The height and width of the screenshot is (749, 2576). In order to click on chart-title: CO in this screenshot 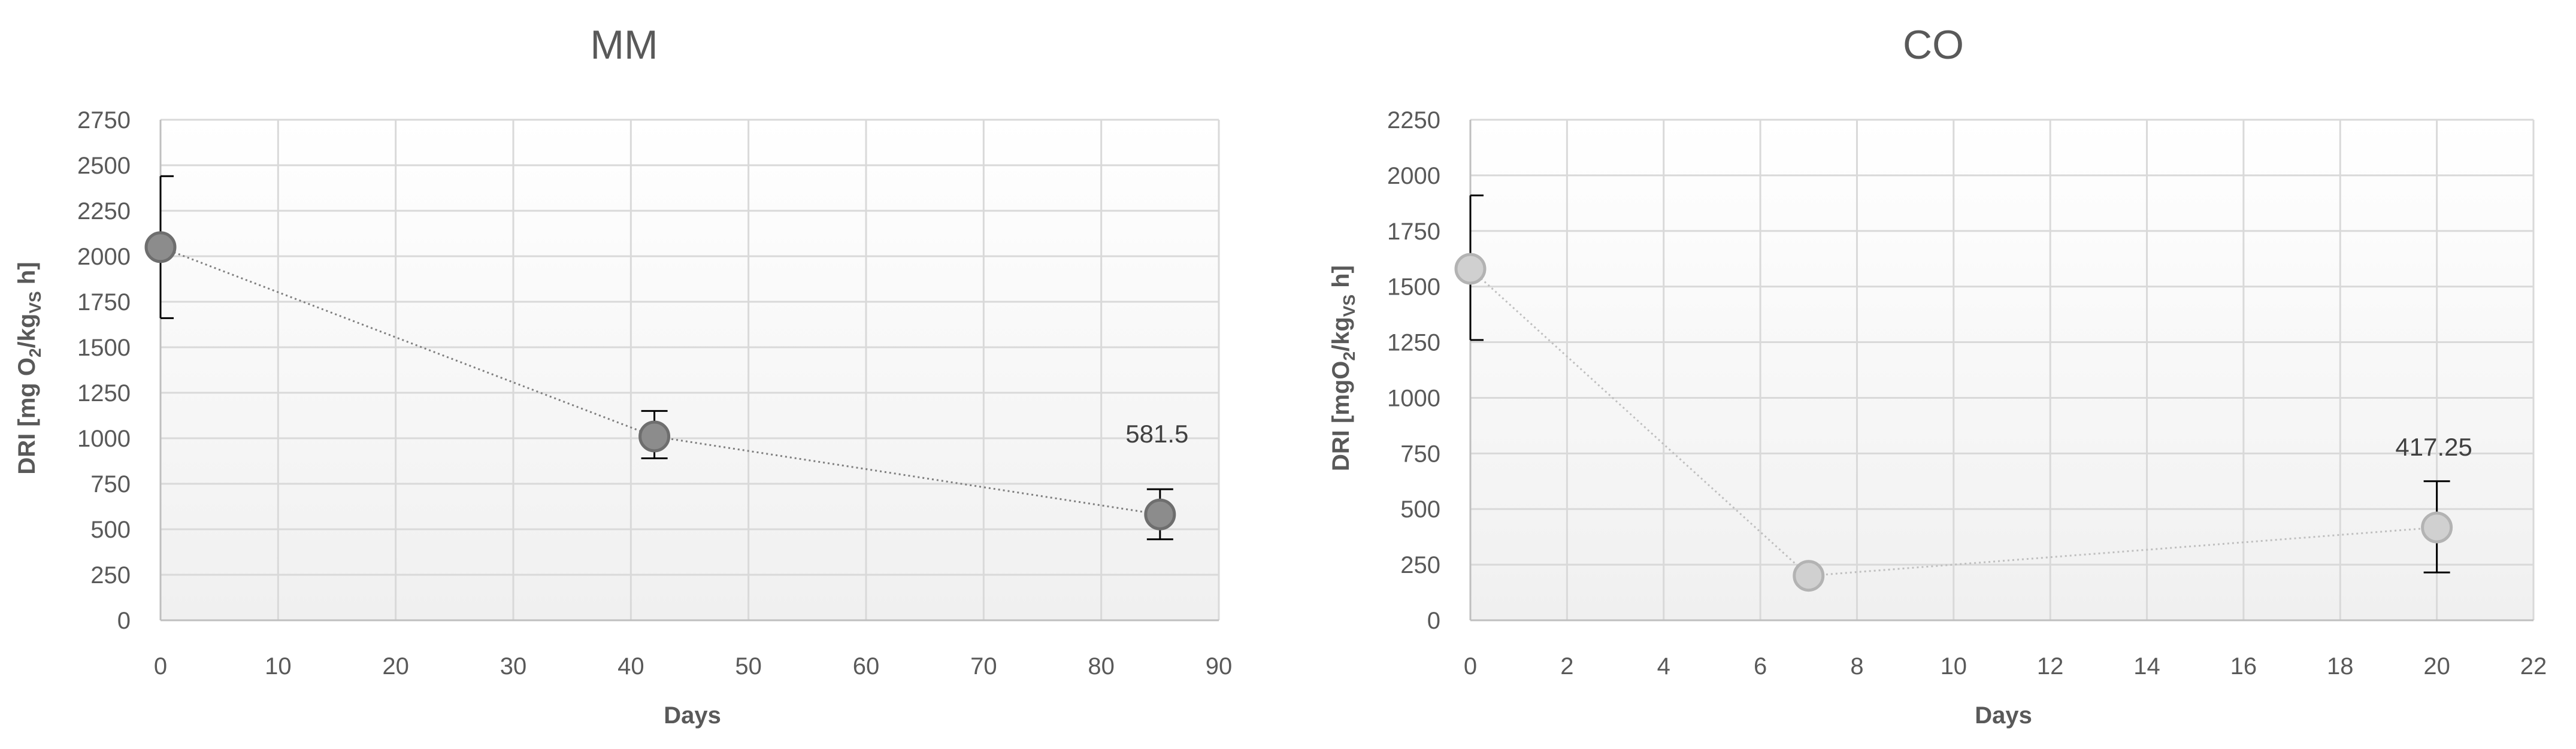, I will do `click(1933, 45)`.